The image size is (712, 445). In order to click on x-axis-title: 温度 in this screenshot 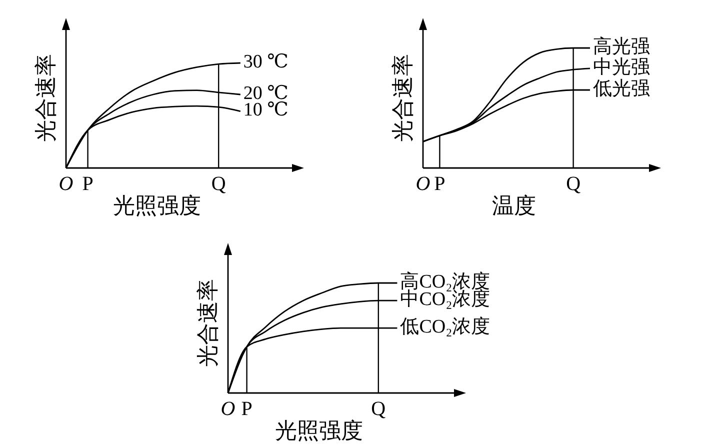, I will do `click(514, 205)`.